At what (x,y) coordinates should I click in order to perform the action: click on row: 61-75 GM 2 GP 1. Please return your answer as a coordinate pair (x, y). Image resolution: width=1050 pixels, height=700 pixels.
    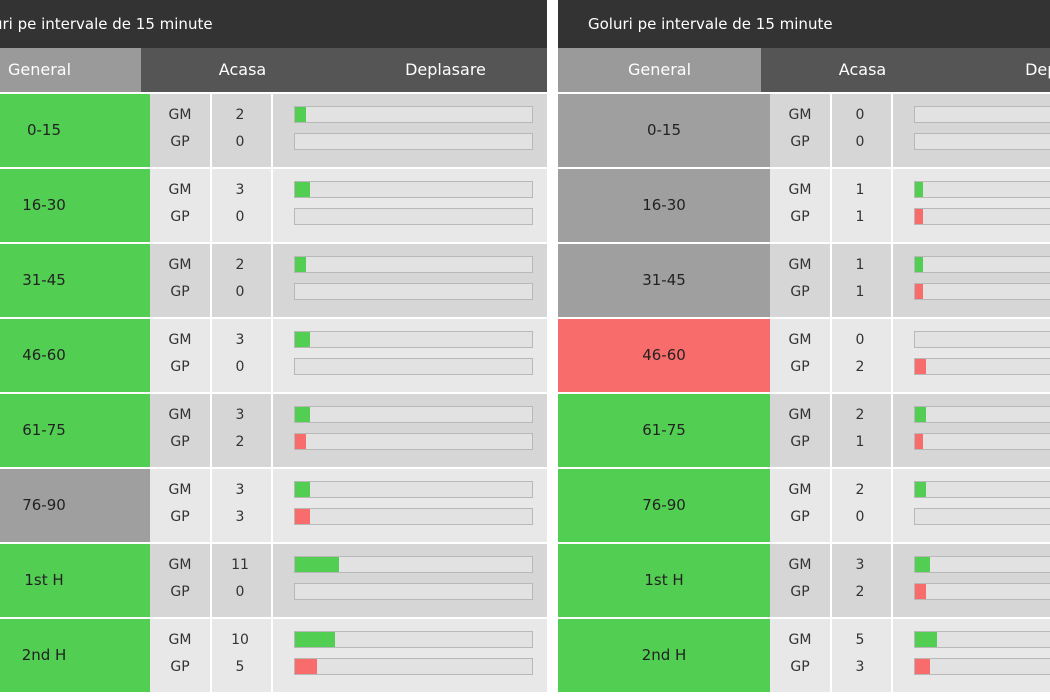
    Looking at the image, I should click on (804, 430).